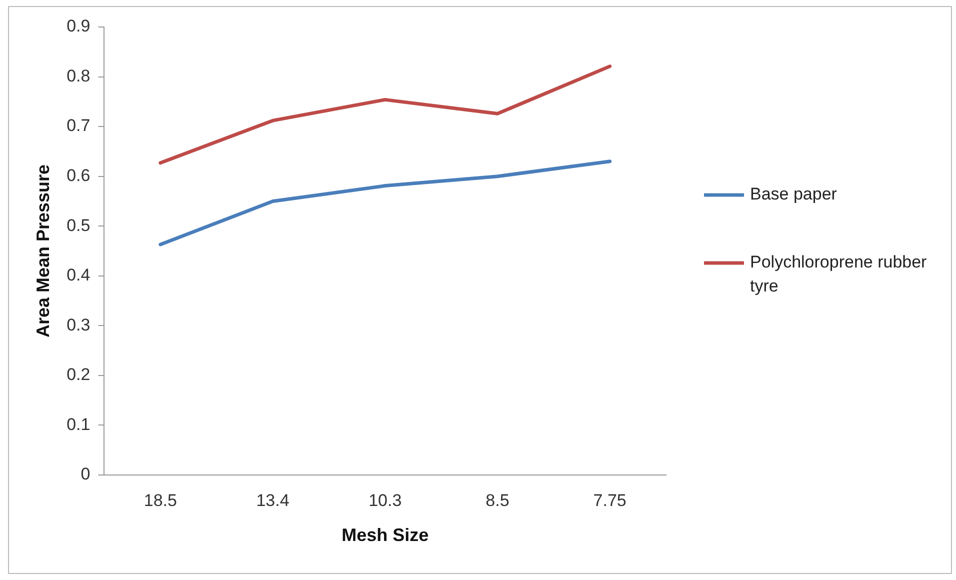 Image resolution: width=956 pixels, height=580 pixels. Describe the element at coordinates (273, 500) in the screenshot. I see `x-tick-label: 13.4` at that location.